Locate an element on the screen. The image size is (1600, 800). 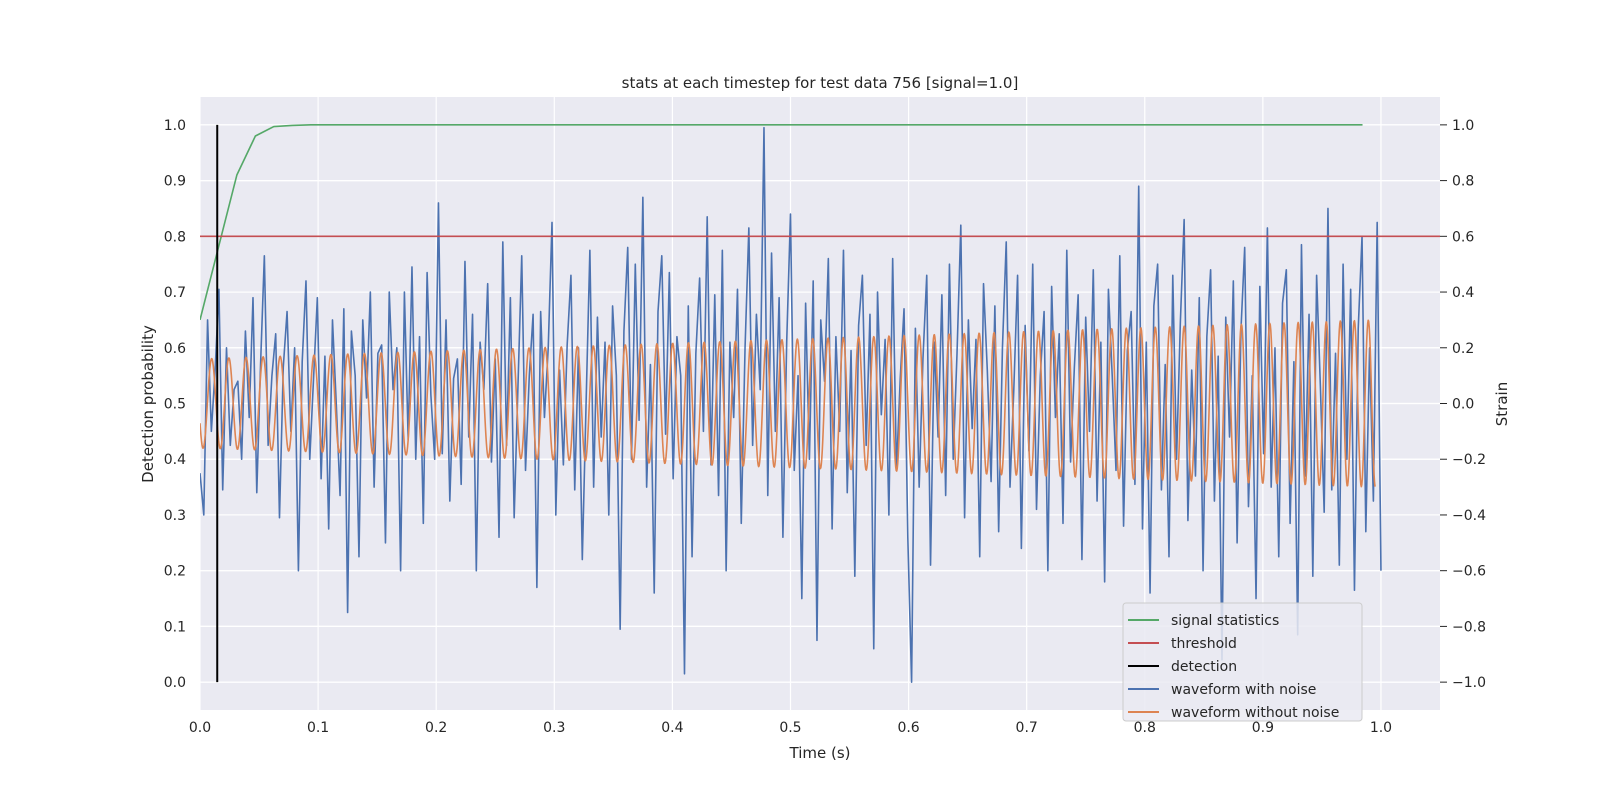
x-tick-label: 0.1 is located at coordinates (318, 728).